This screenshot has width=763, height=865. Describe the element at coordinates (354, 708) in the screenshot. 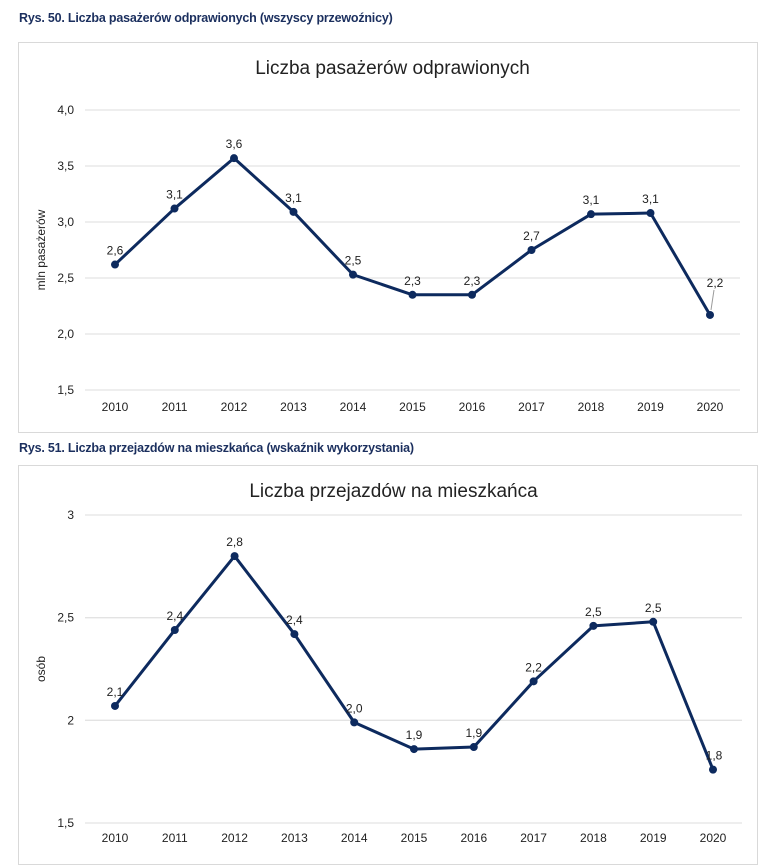

I see `data-label: 2,0` at that location.